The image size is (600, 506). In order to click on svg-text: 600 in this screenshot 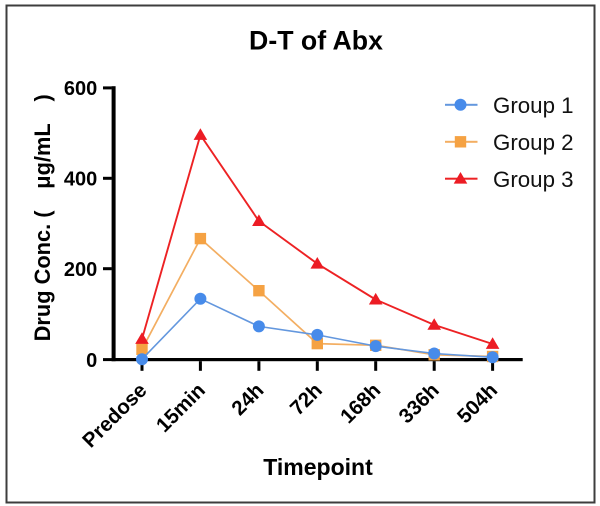, I will do `click(80, 89)`.